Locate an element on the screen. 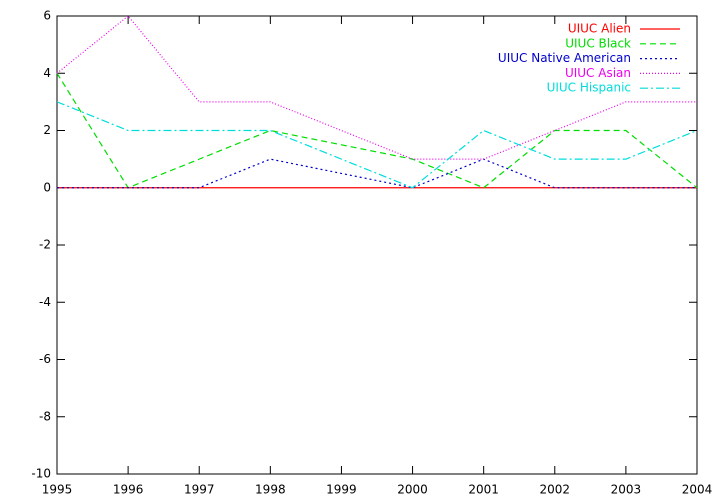 This screenshot has height=504, width=720. x-tick-label: 1998 is located at coordinates (270, 490).